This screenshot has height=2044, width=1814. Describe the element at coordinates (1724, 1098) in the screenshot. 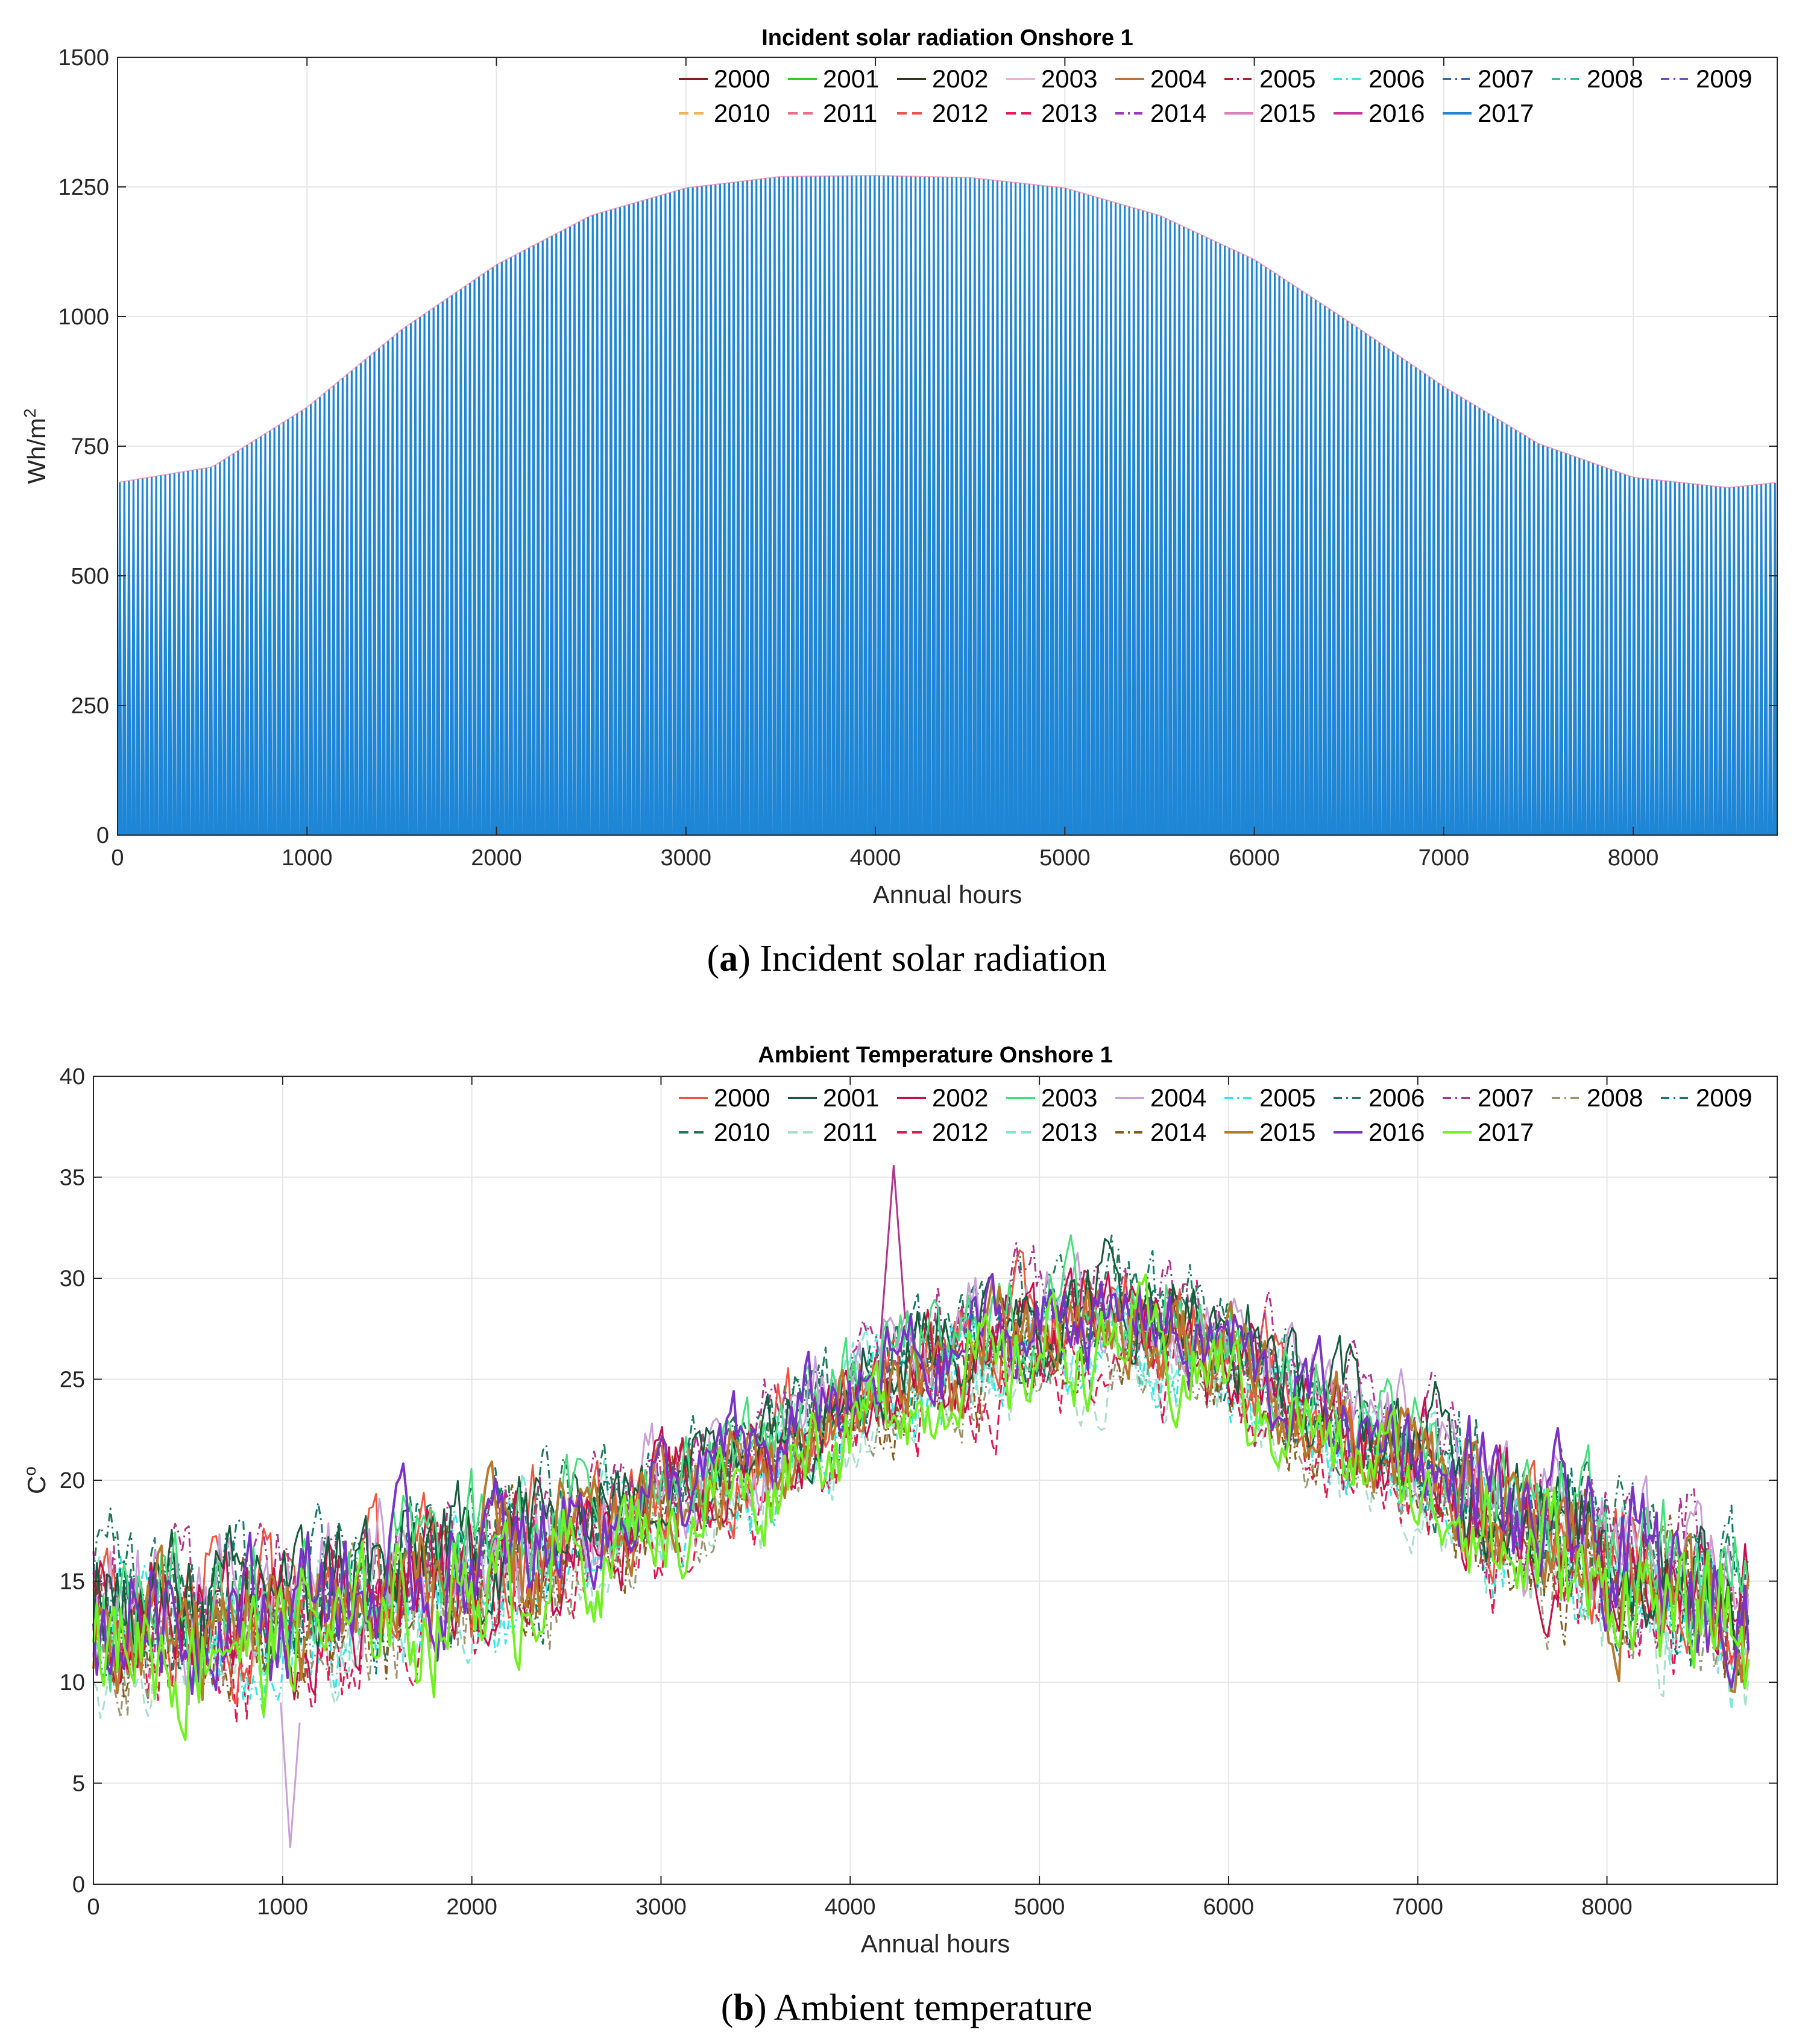

I see `legend-label: 2009` at that location.